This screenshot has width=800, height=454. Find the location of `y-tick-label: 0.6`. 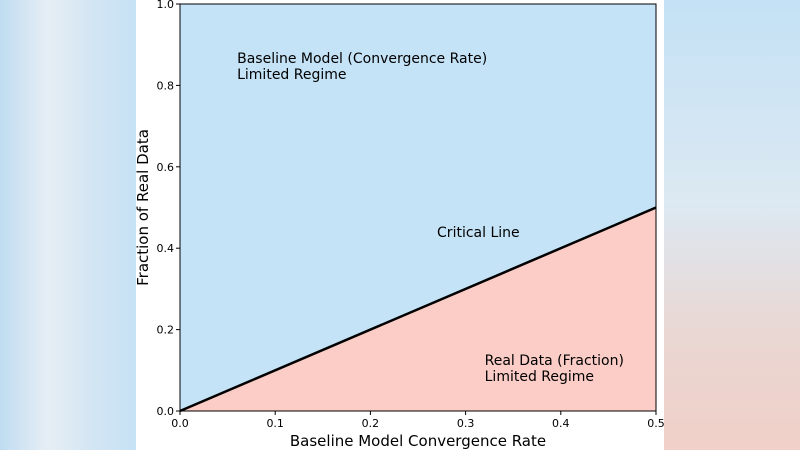

y-tick-label: 0.6 is located at coordinates (166, 167).